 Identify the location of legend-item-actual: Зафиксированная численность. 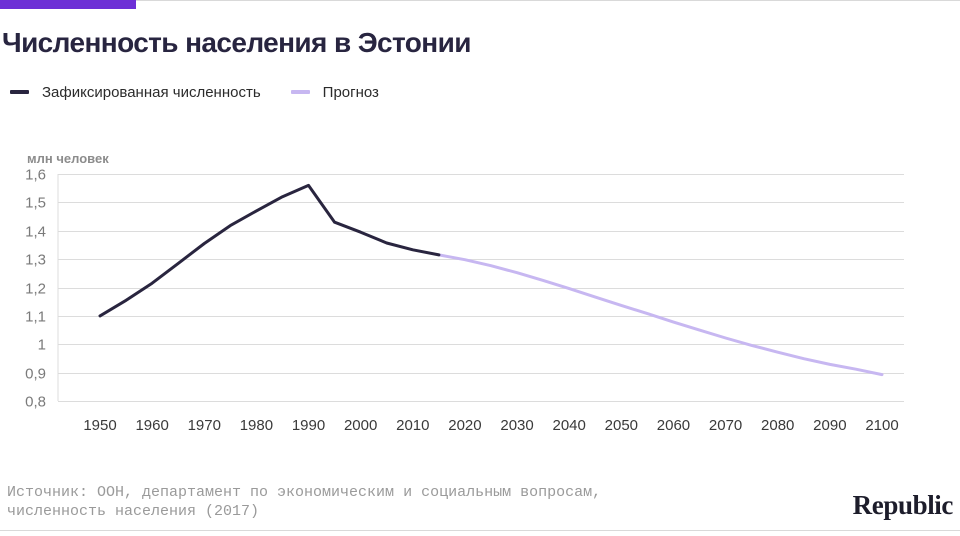
(135, 92).